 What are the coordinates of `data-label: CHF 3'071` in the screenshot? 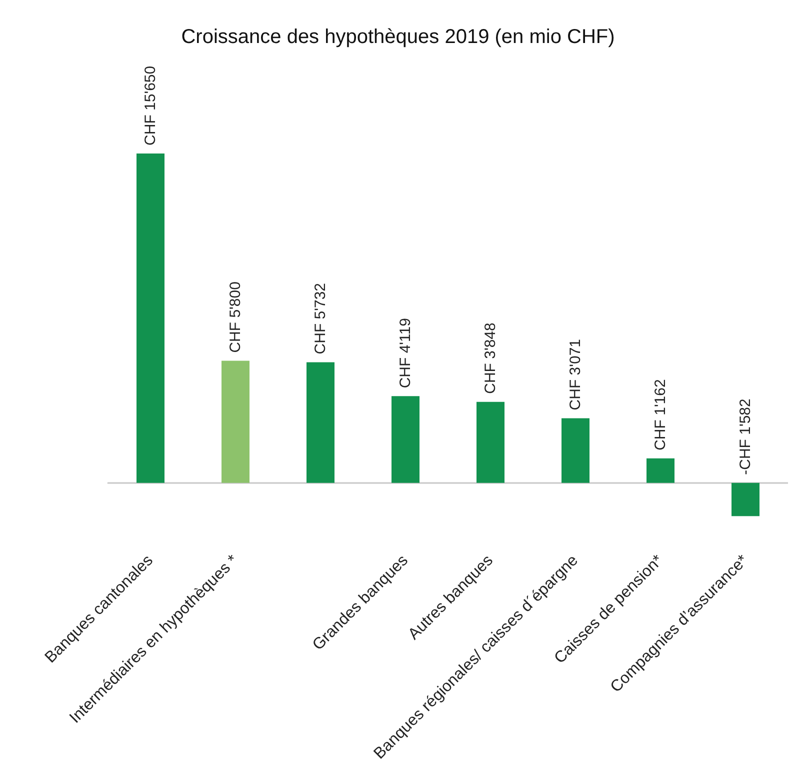 It's located at (575, 374).